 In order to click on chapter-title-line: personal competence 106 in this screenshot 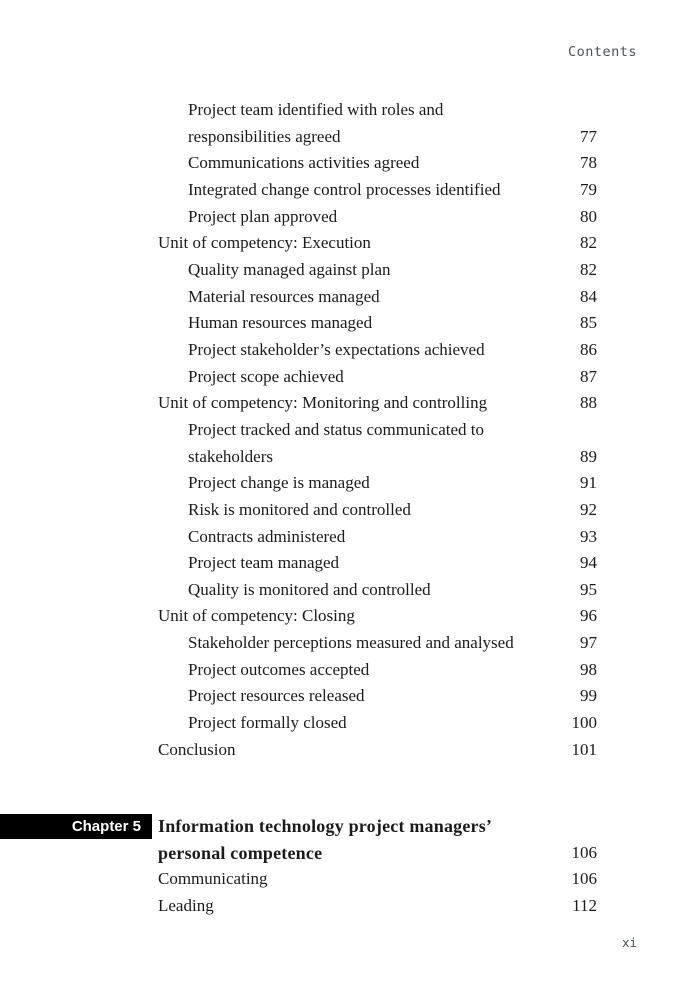, I will do `click(377, 853)`.